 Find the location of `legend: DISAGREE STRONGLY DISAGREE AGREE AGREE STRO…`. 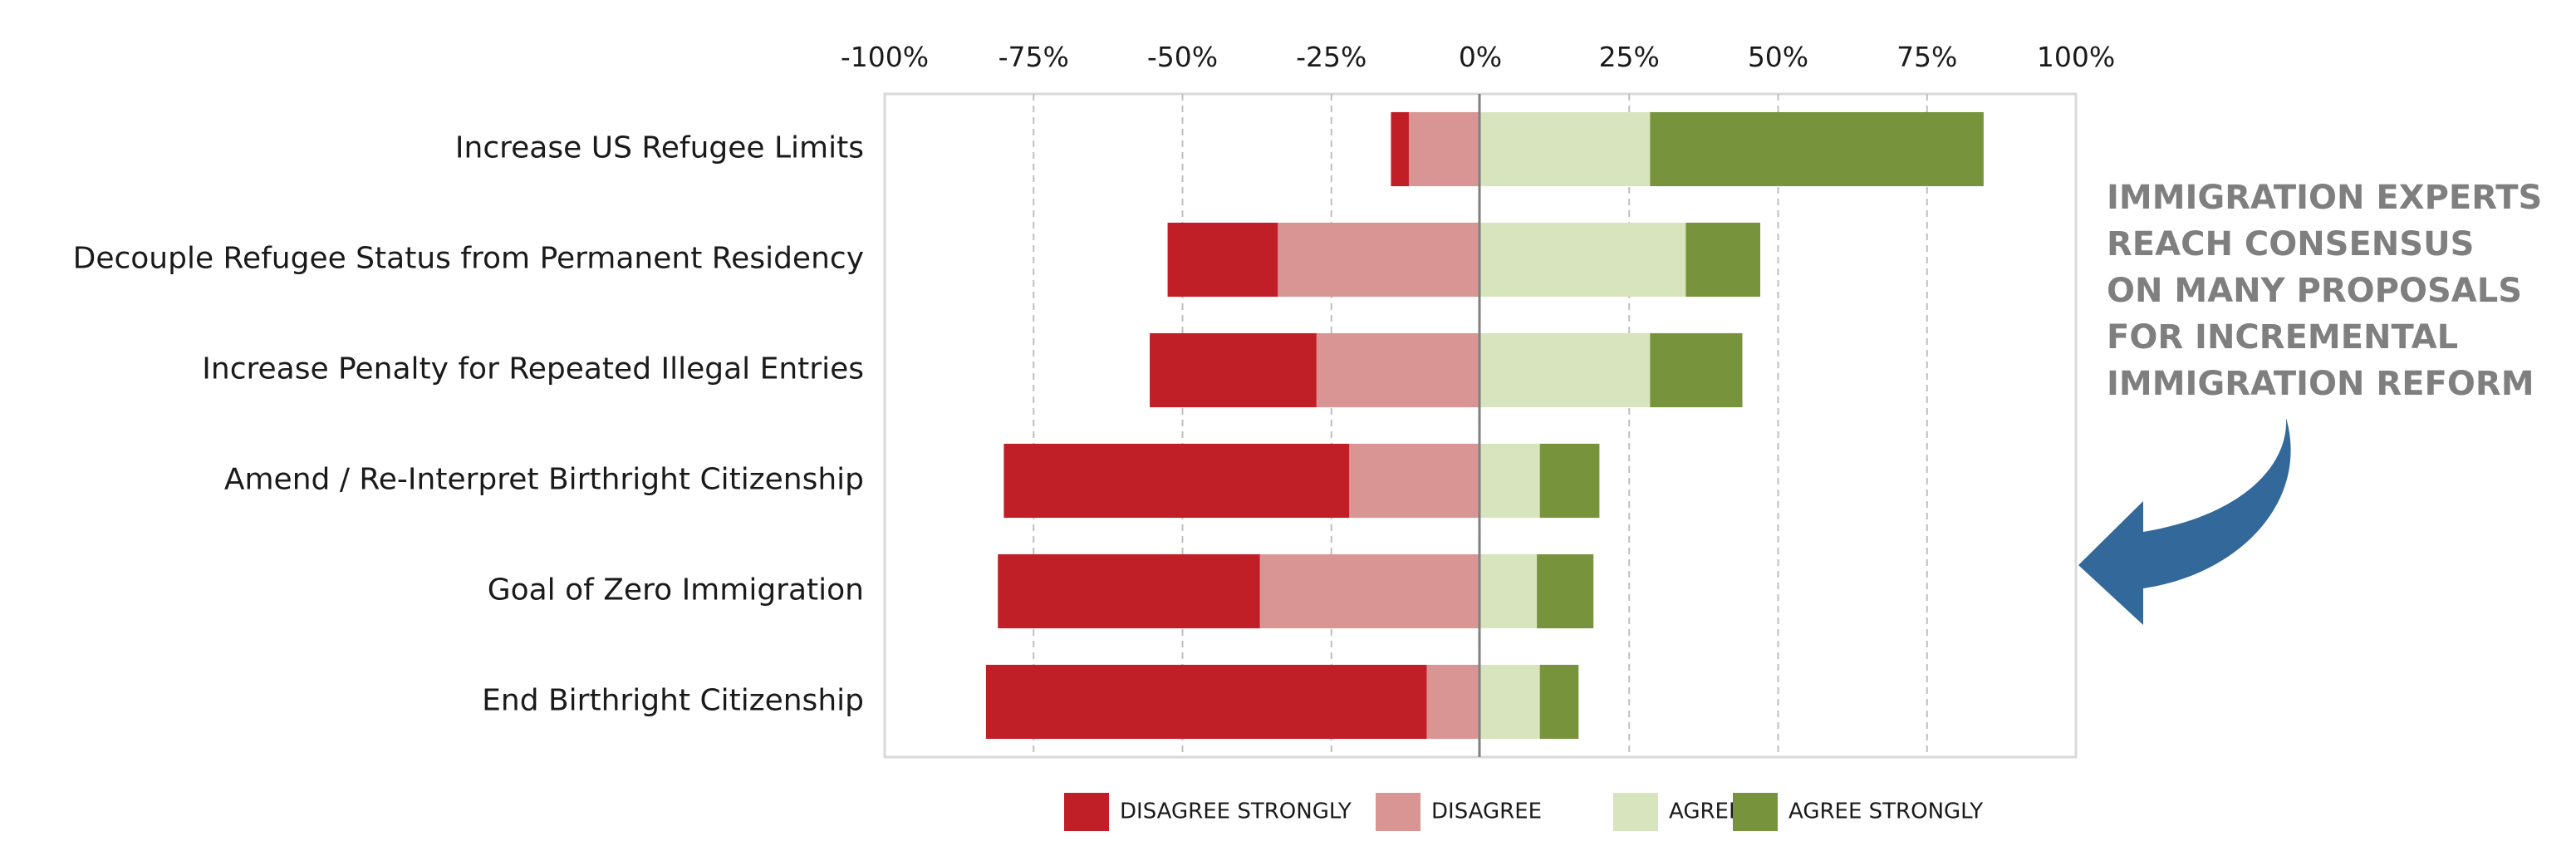

legend: DISAGREE STRONGLY DISAGREE AGREE AGREE STRO… is located at coordinates (1523, 812).